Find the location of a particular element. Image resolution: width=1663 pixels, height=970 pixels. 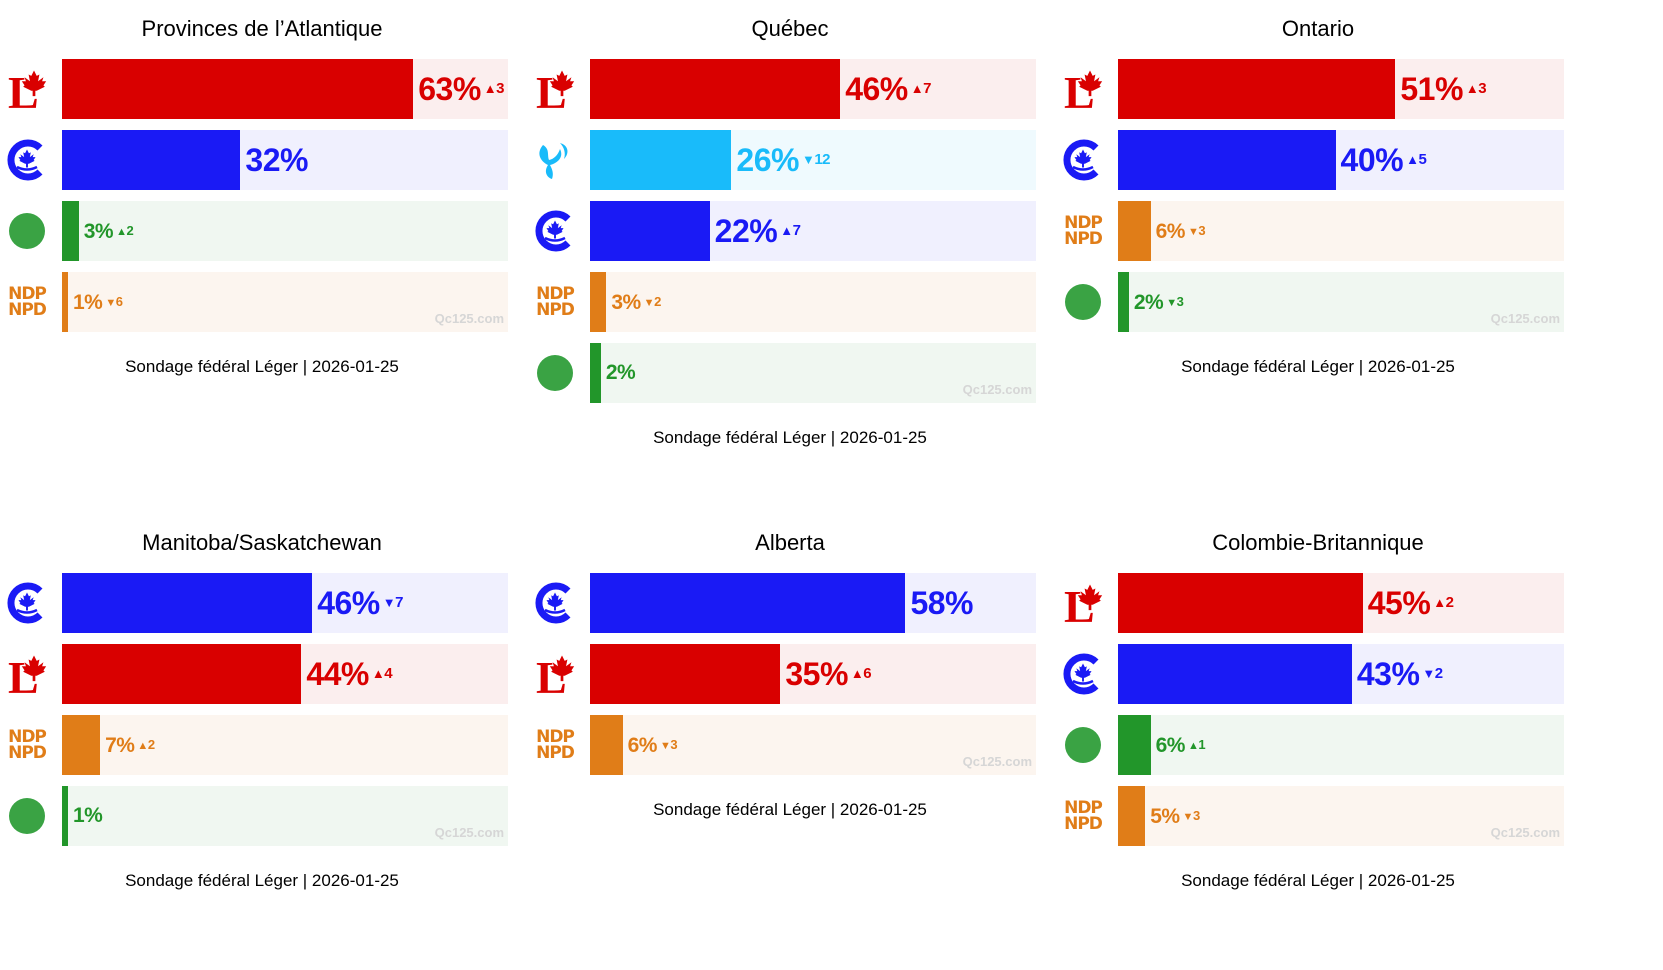

bar-track: 22% ▲7 is located at coordinates (813, 231).